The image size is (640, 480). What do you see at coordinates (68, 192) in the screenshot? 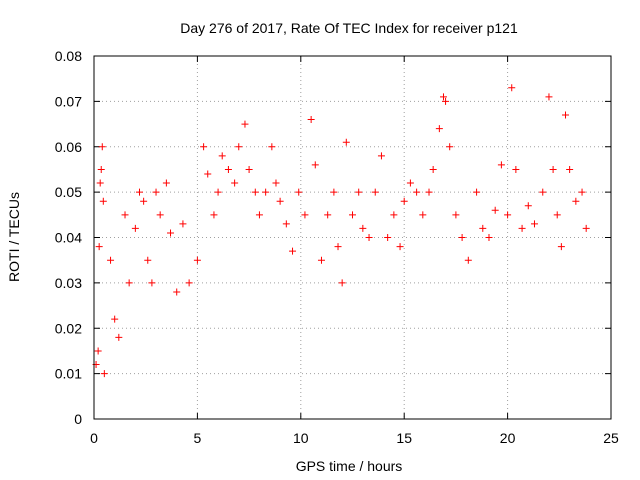
I see `y-tick-label: 0.05` at bounding box center [68, 192].